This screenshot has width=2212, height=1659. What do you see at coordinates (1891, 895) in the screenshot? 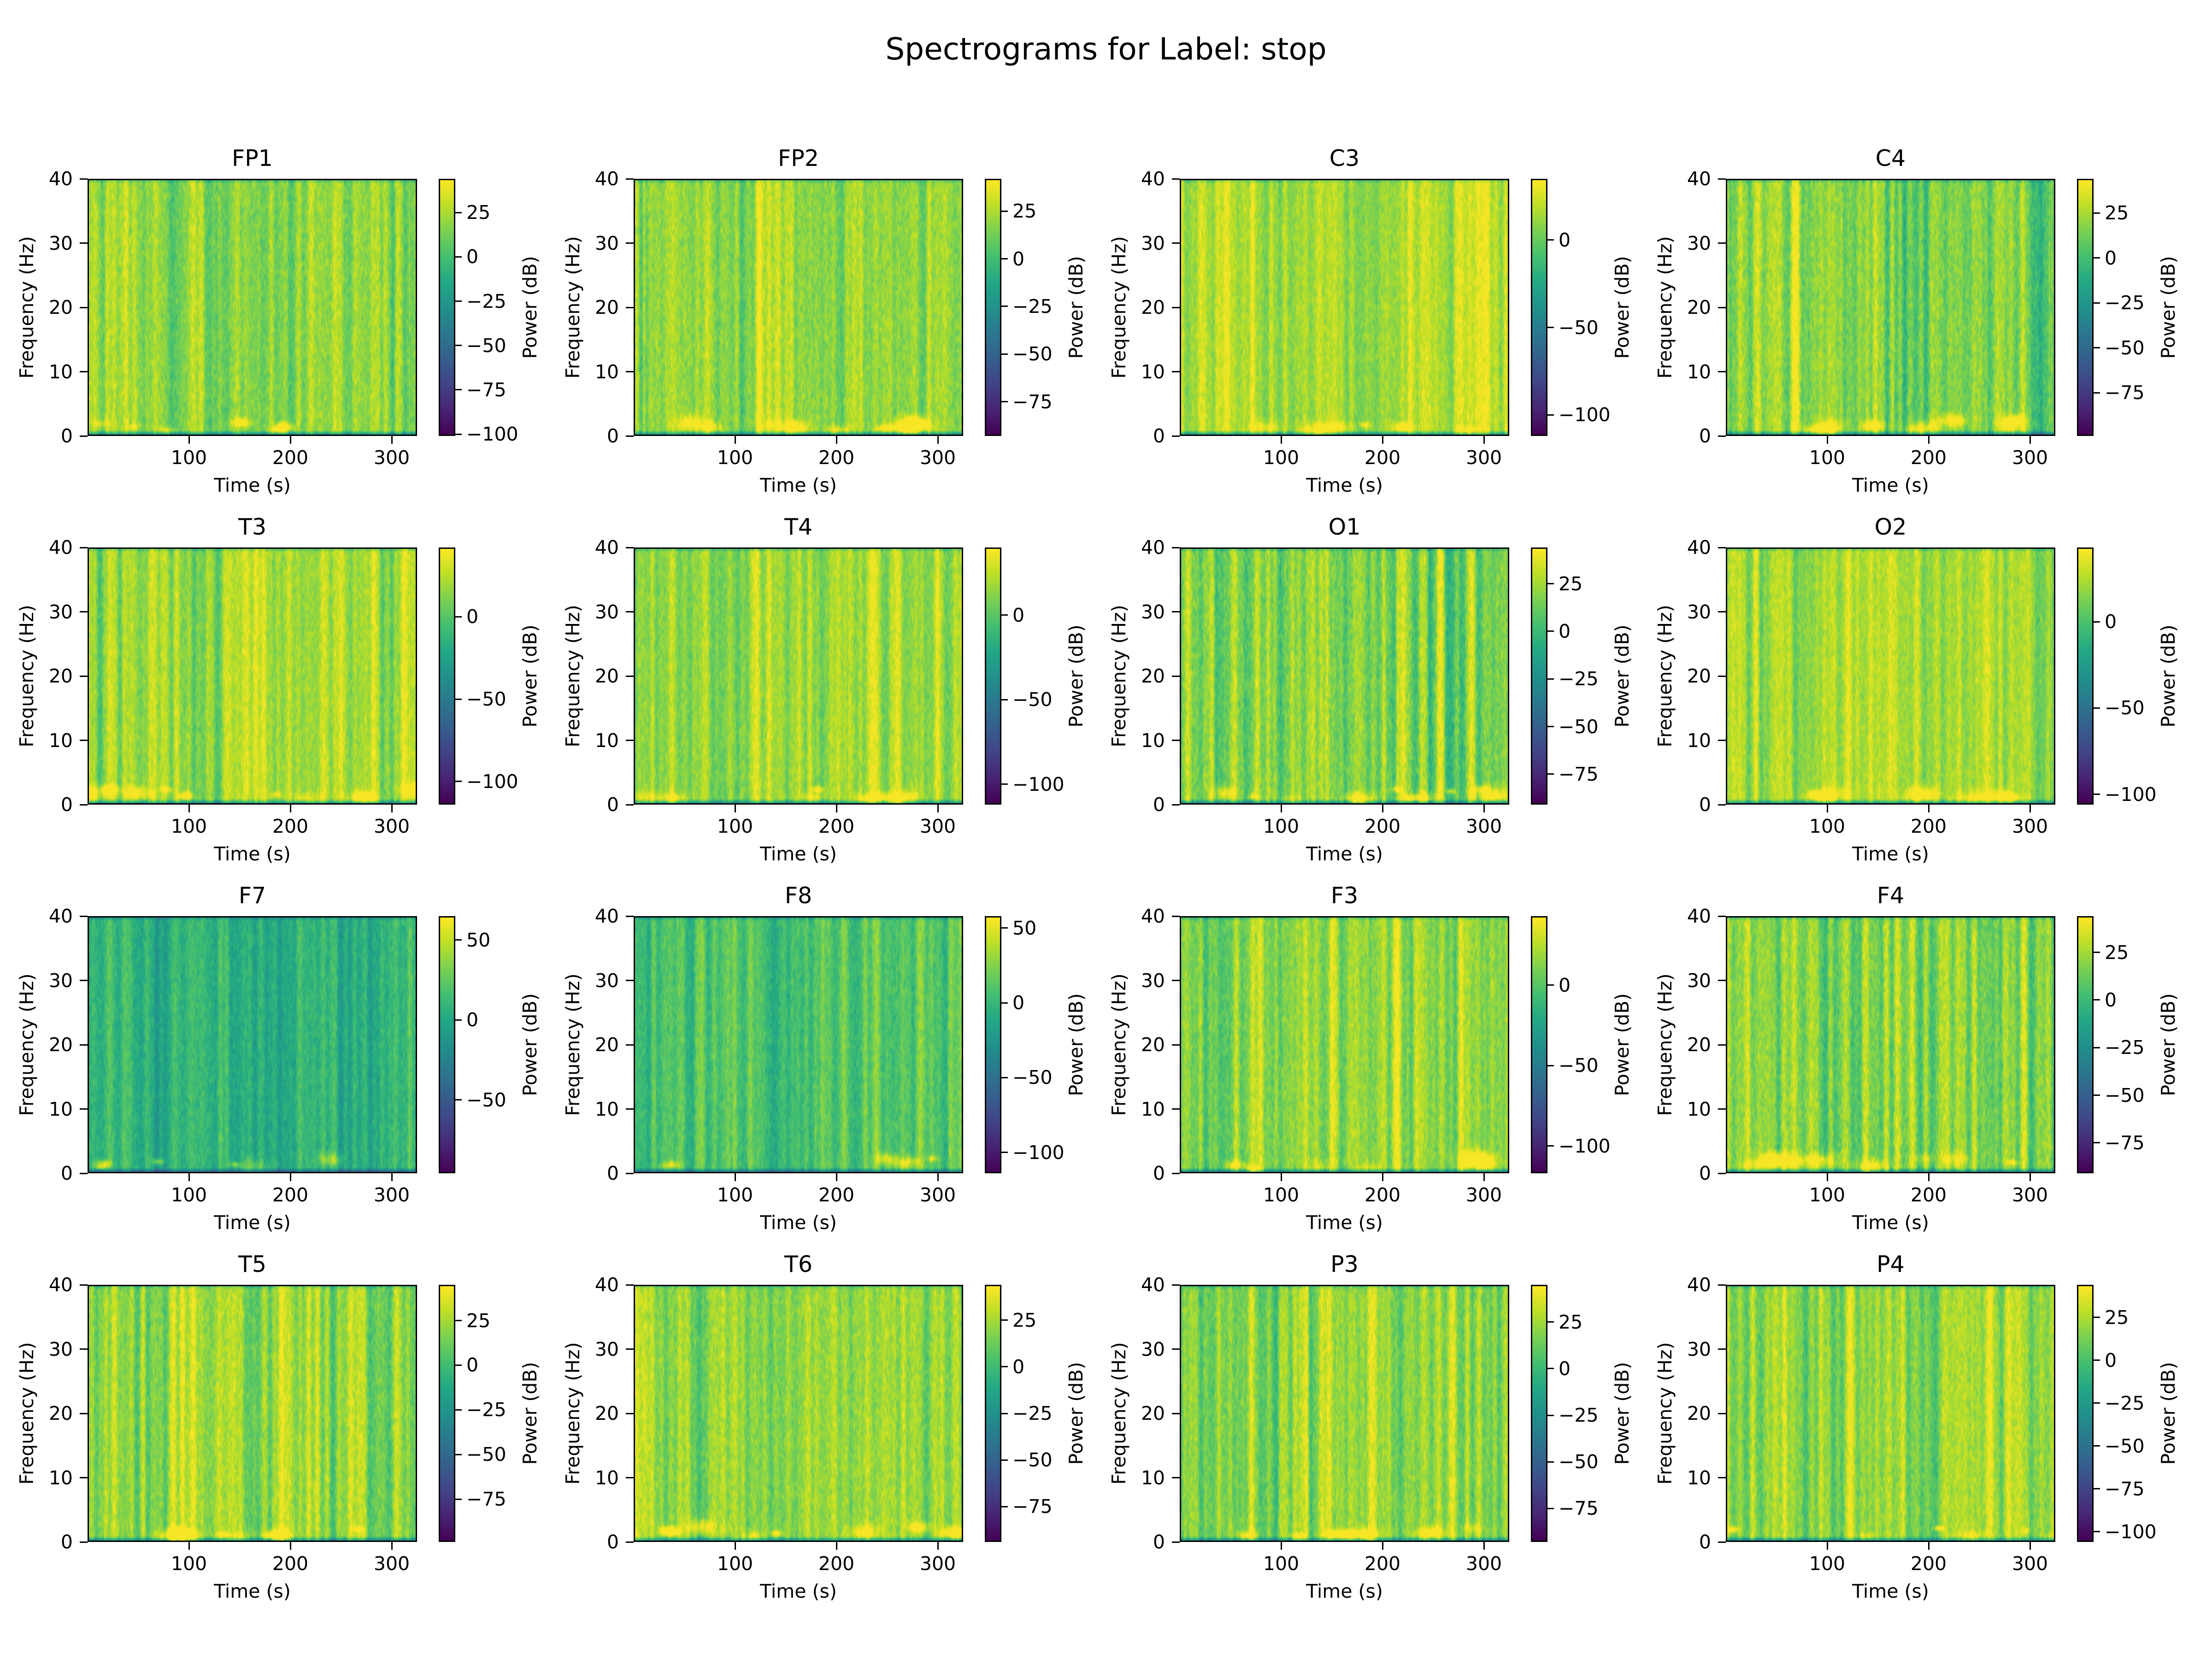
I see `subplot-title: F4` at bounding box center [1891, 895].